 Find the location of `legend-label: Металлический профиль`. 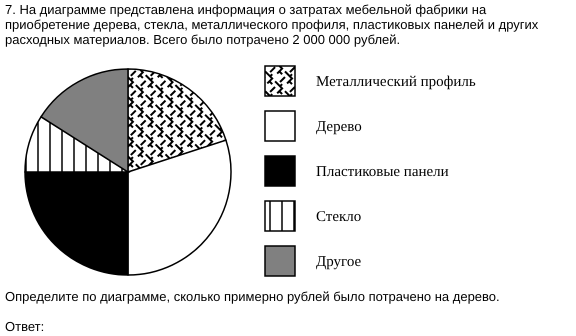

legend-label: Металлический профиль is located at coordinates (396, 82).